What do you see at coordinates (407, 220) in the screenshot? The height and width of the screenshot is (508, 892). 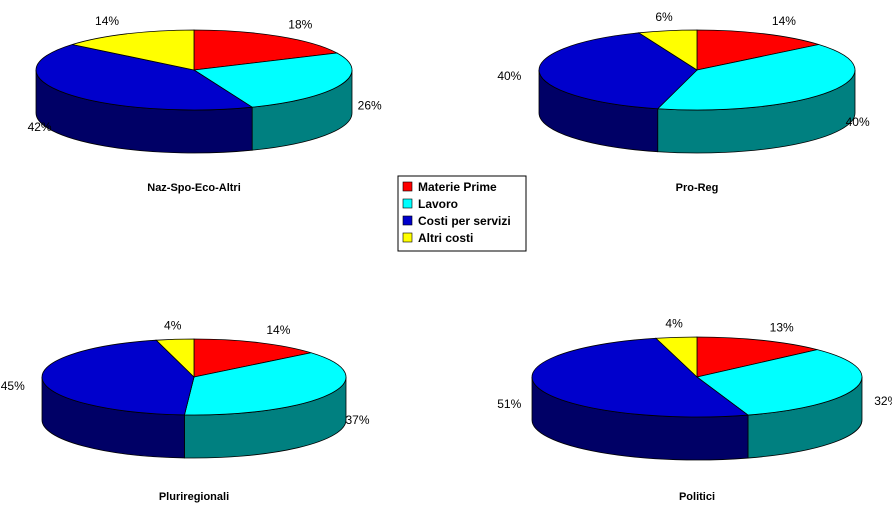 I see `legend-swatch-costi-per-servizi` at bounding box center [407, 220].